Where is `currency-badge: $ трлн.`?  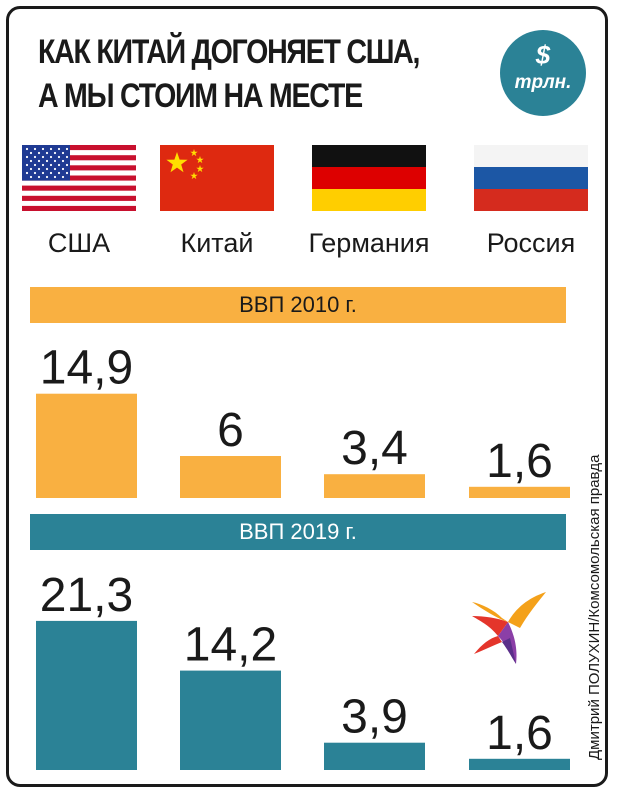 currency-badge: $ трлн. is located at coordinates (543, 73).